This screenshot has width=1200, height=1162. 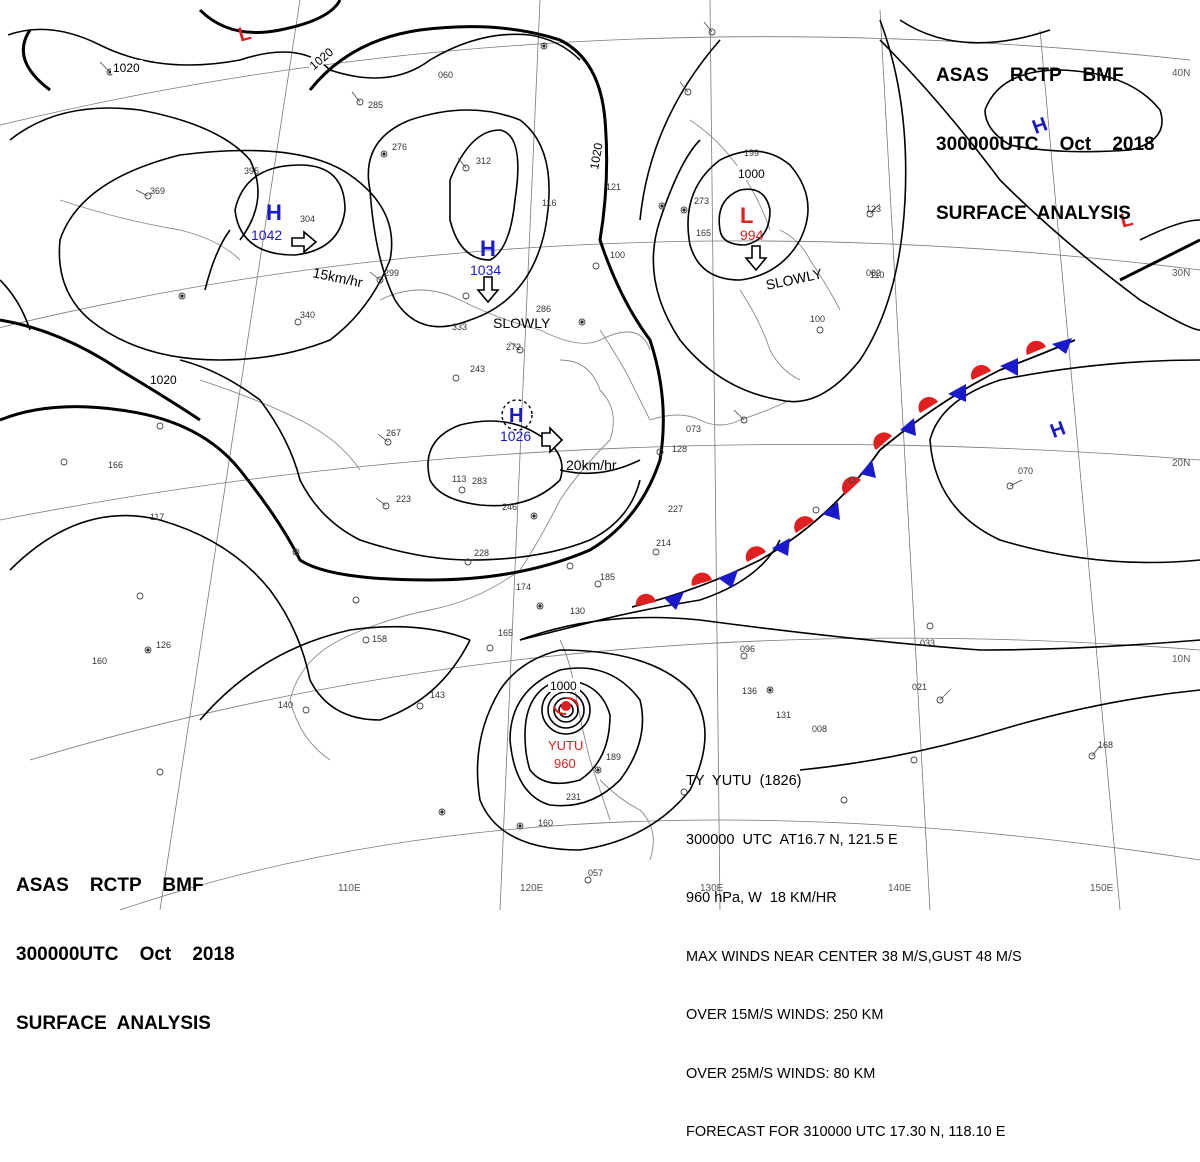 What do you see at coordinates (274, 212) in the screenshot?
I see `high-center-1042-letter: H` at bounding box center [274, 212].